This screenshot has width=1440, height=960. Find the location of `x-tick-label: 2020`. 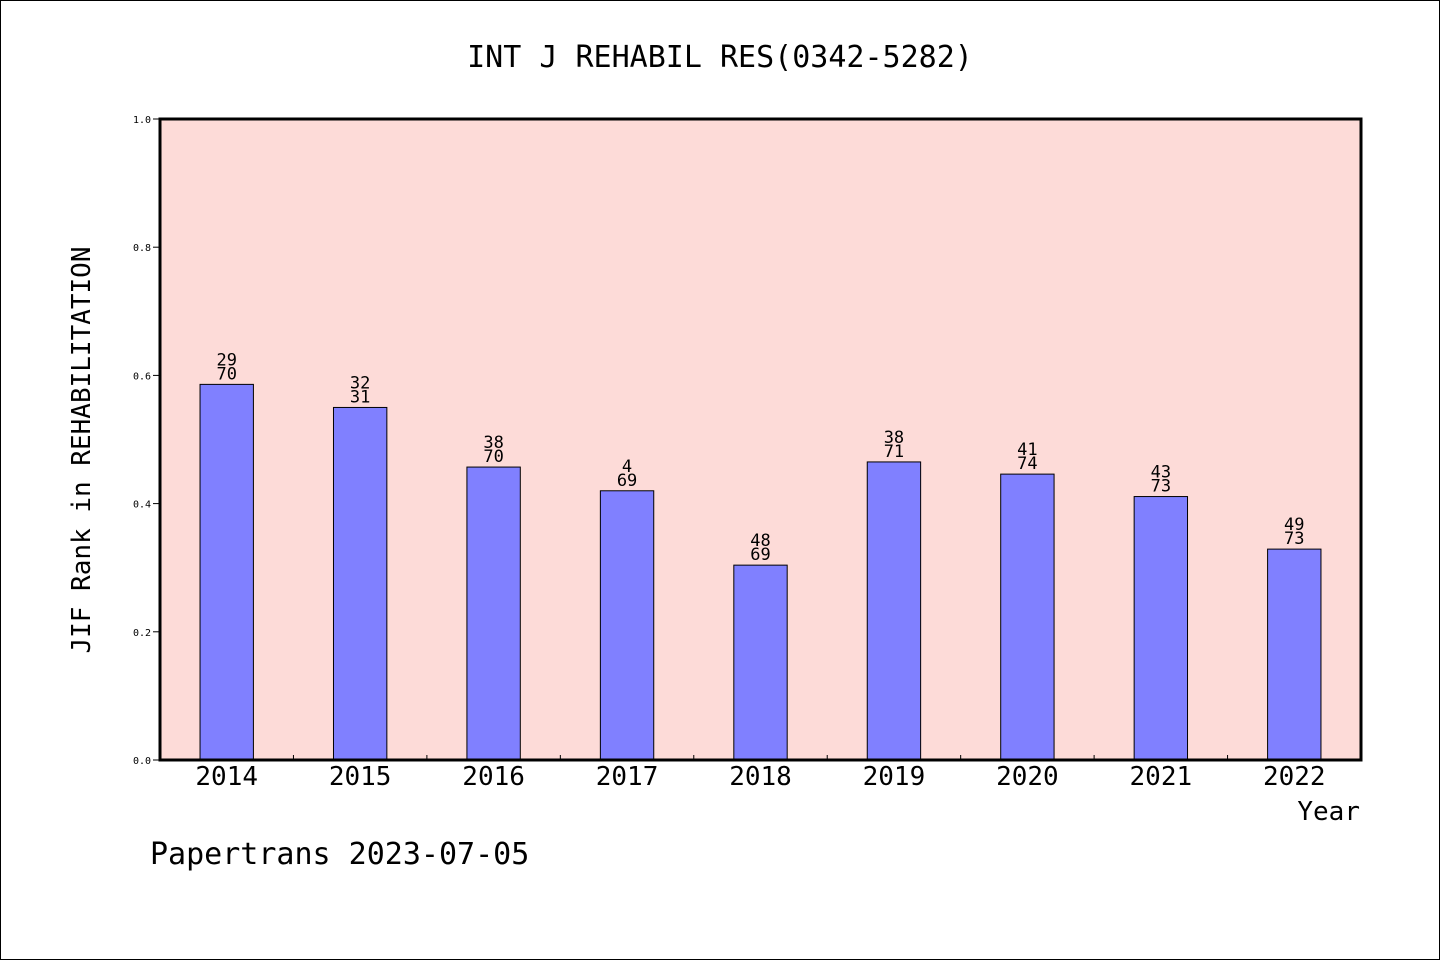

x-tick-label: 2020 is located at coordinates (1027, 777).